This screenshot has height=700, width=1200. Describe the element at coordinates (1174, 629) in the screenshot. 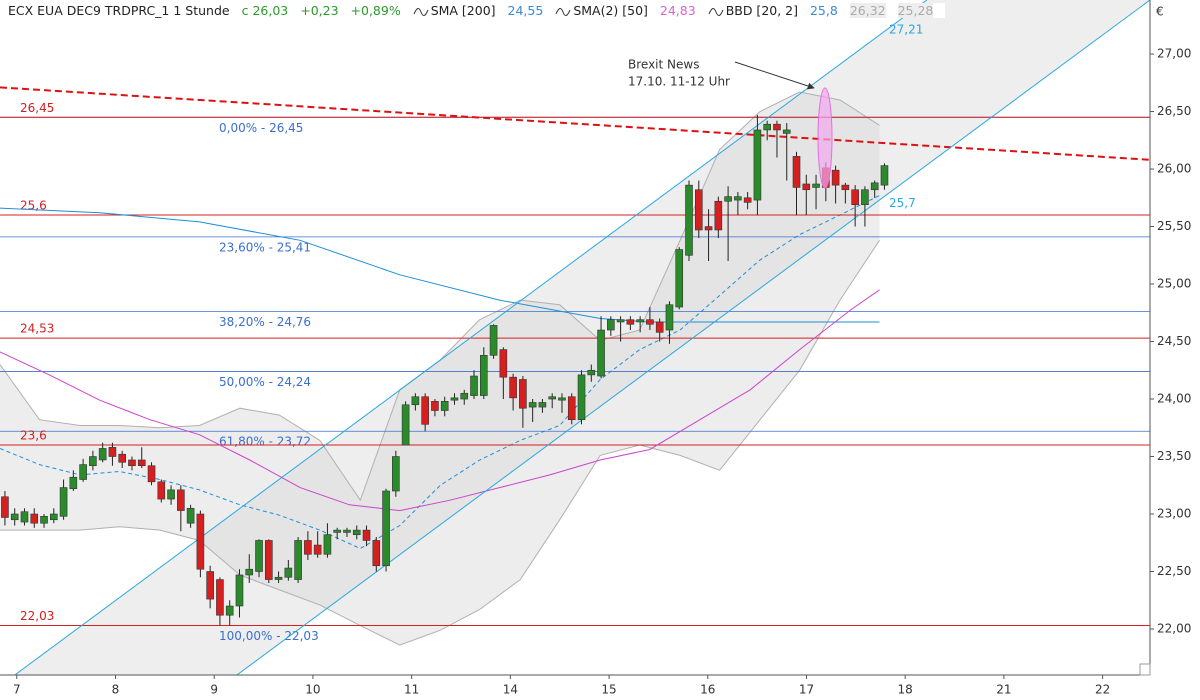

I see `y-tick-label: 22,00` at that location.